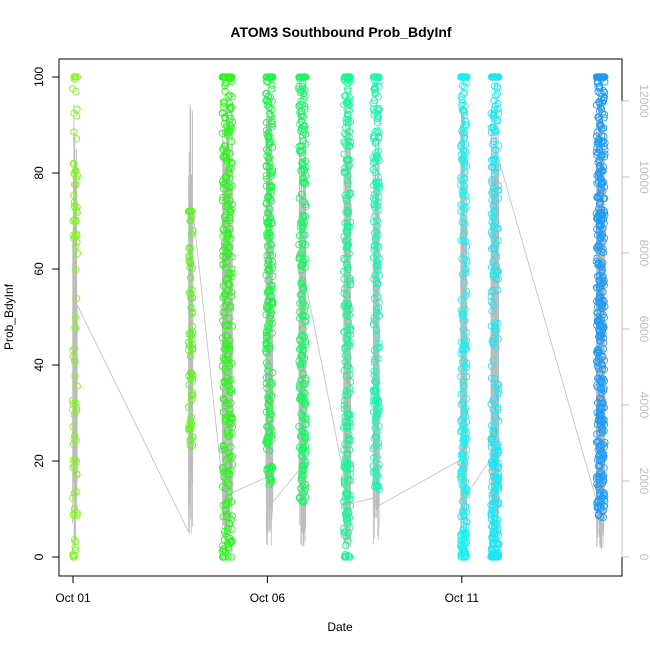 This screenshot has height=650, width=650. What do you see at coordinates (39, 365) in the screenshot?
I see `y-tick-label: 40` at bounding box center [39, 365].